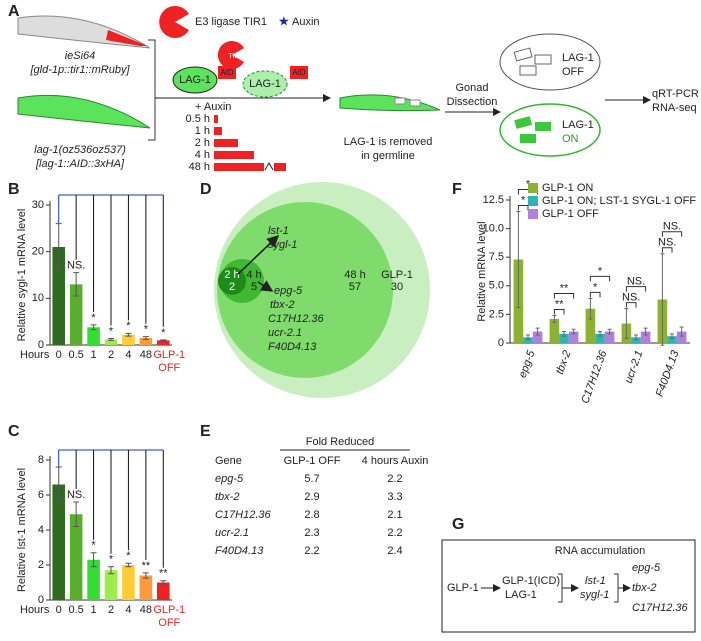 This screenshot has width=701, height=641. Describe the element at coordinates (394, 497) in the screenshot. I see `cell: 3.3` at that location.